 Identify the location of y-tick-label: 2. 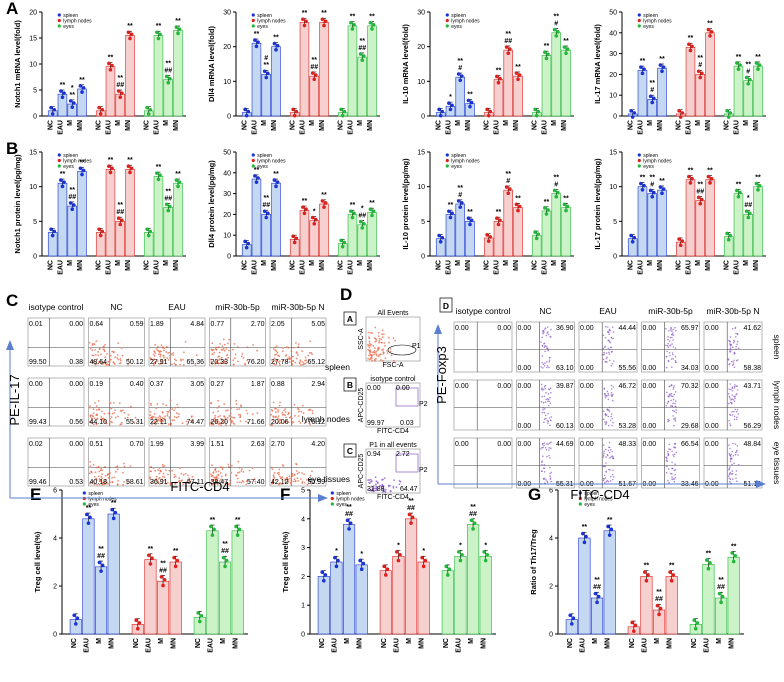
(55, 587).